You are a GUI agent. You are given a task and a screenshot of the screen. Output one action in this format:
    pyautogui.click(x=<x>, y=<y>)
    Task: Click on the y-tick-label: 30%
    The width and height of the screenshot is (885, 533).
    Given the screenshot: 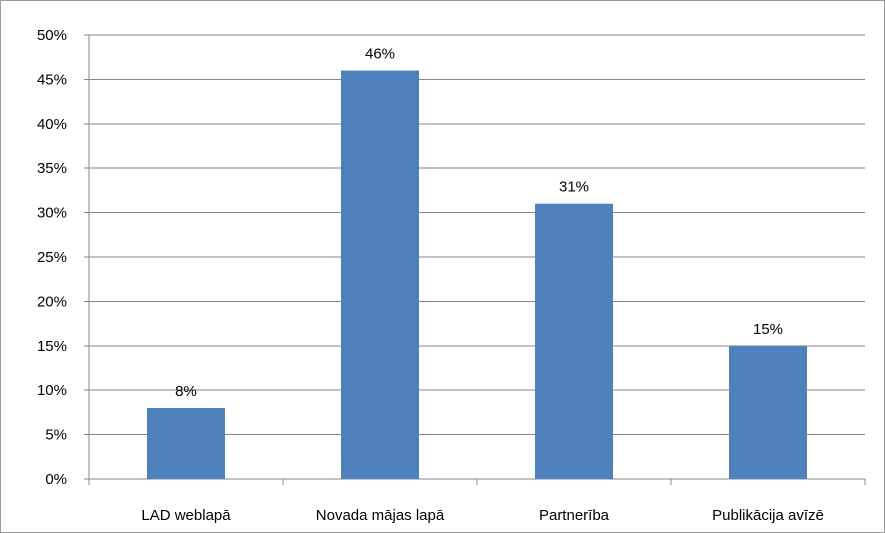 What is the action you would take?
    pyautogui.click(x=52, y=213)
    